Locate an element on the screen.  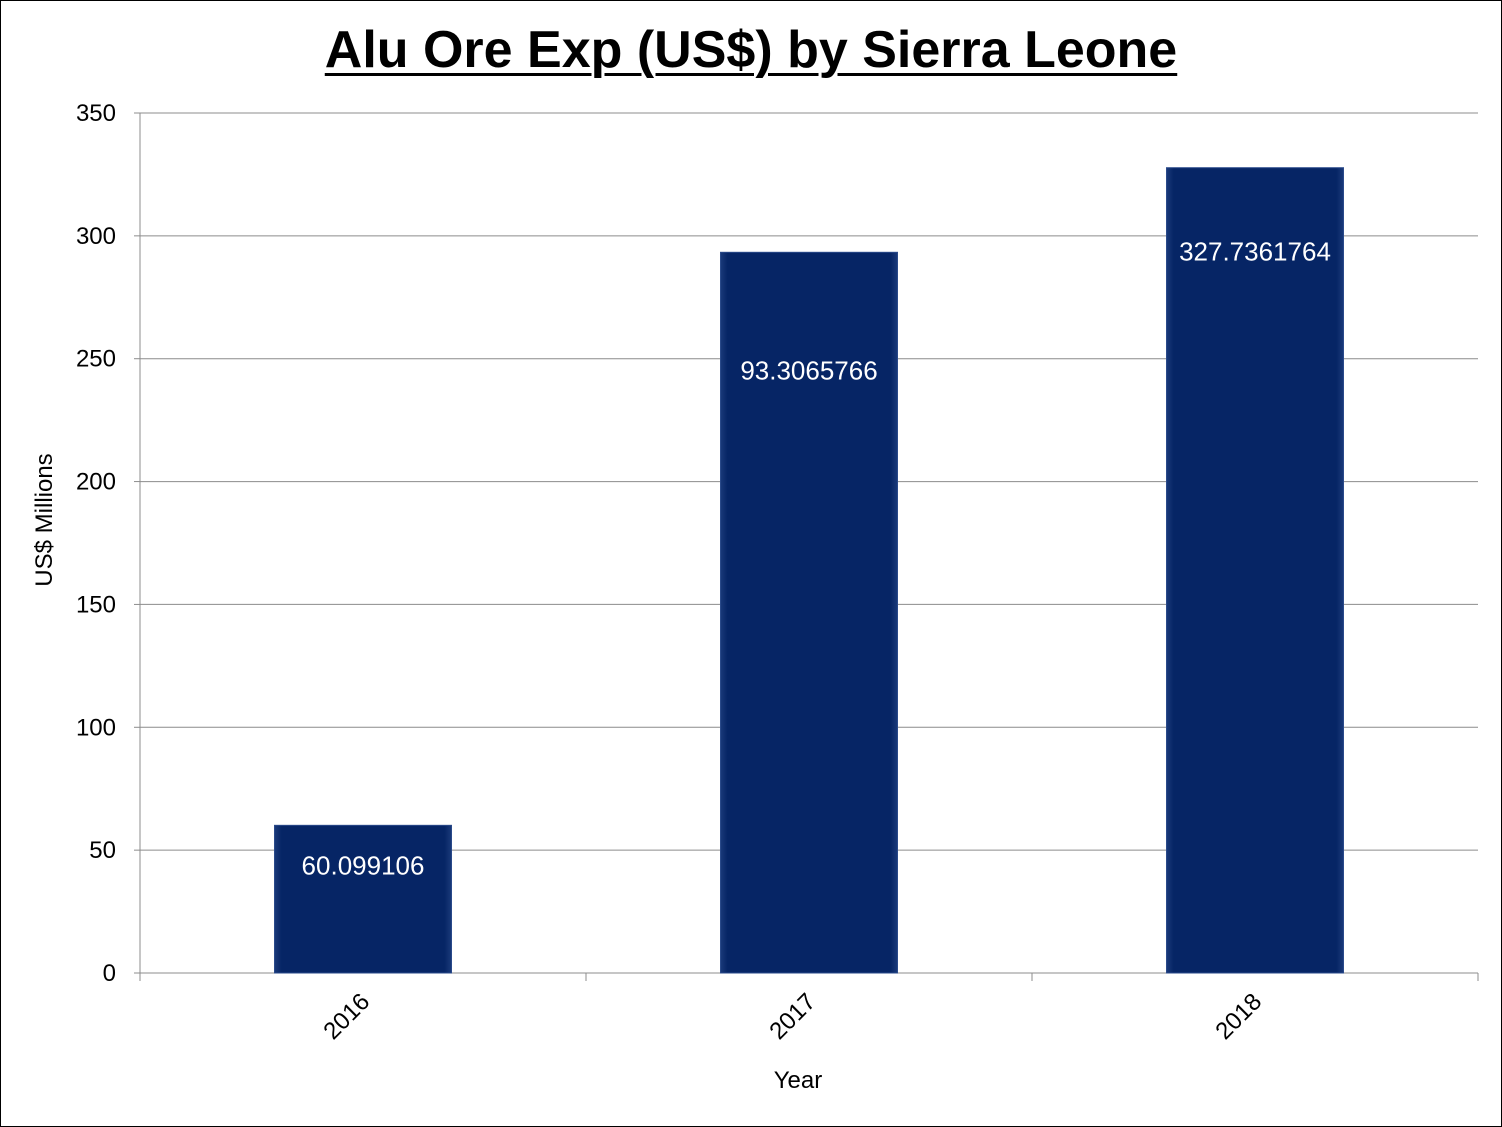
y-tick-label: 350 is located at coordinates (96, 113).